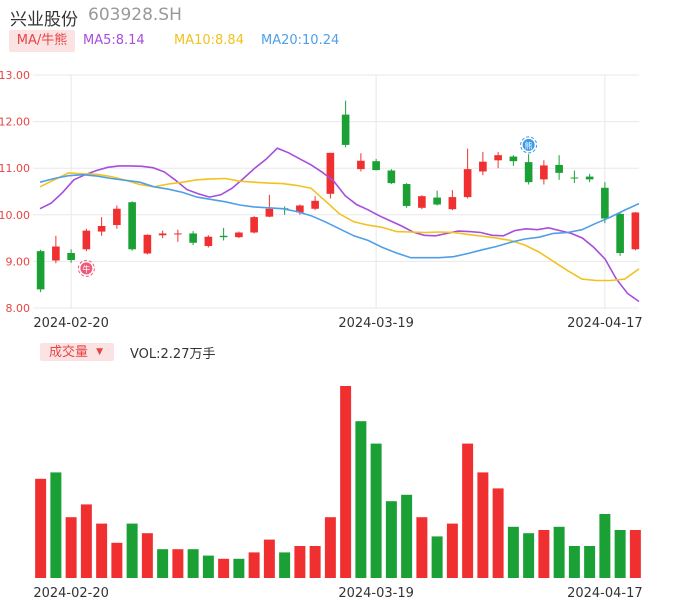  I want to click on bull-marker-icon-ring, so click(86, 268).